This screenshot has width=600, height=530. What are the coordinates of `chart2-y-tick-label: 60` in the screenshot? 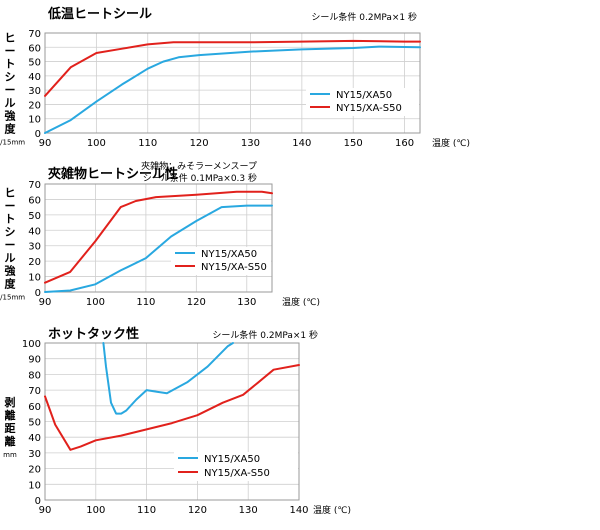 It's located at (34, 200).